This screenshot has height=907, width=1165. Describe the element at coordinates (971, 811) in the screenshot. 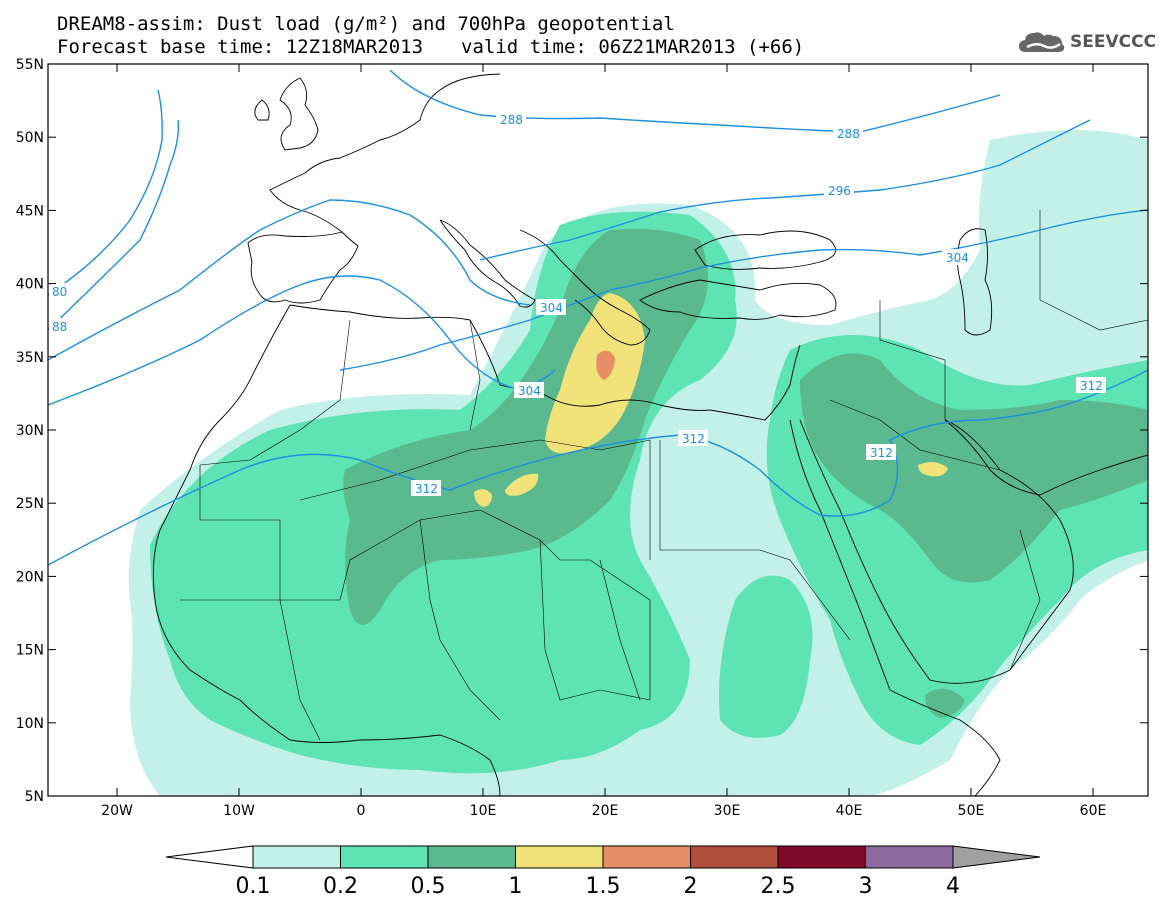

I see `lon-label: 50E` at that location.